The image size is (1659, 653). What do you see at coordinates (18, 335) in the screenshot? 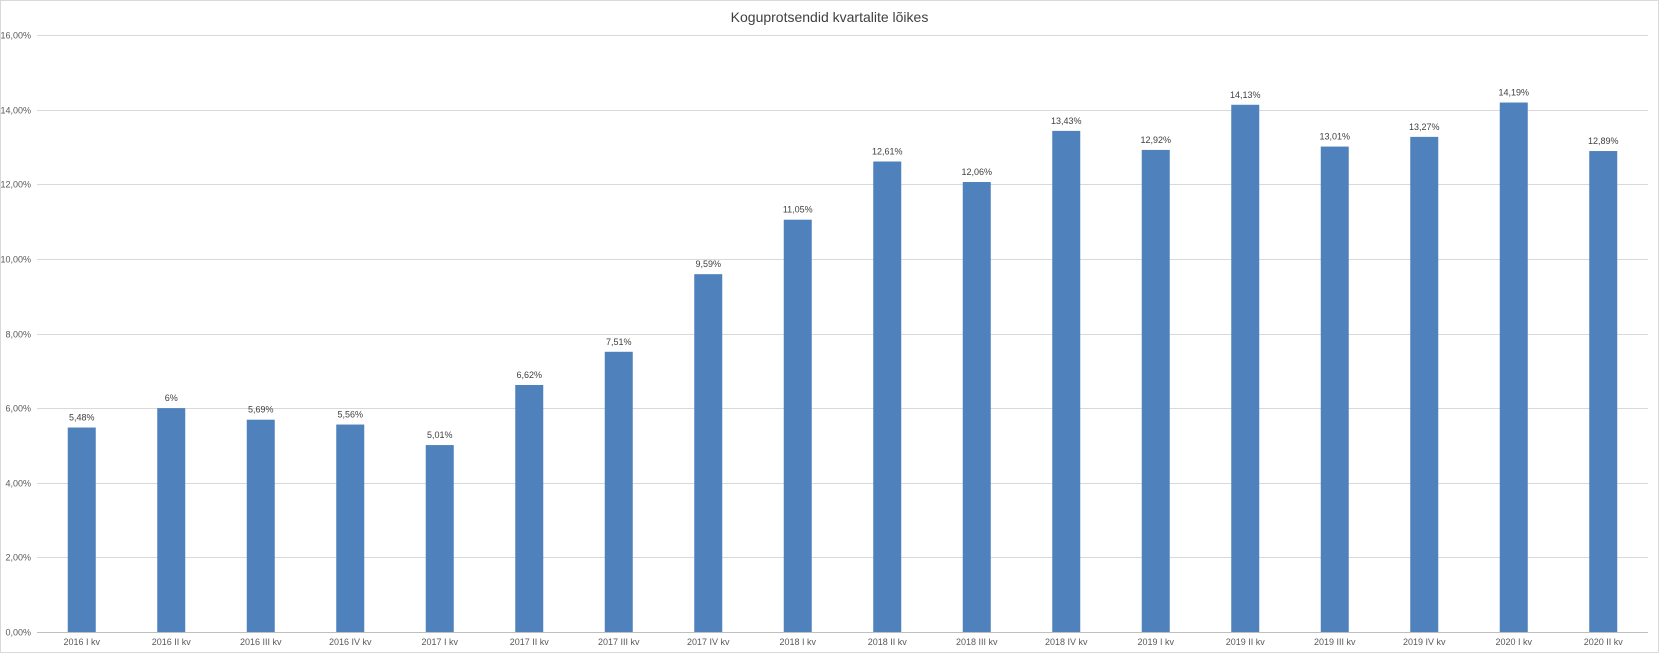
I see `y-tick-label: 8,00%` at bounding box center [18, 335].